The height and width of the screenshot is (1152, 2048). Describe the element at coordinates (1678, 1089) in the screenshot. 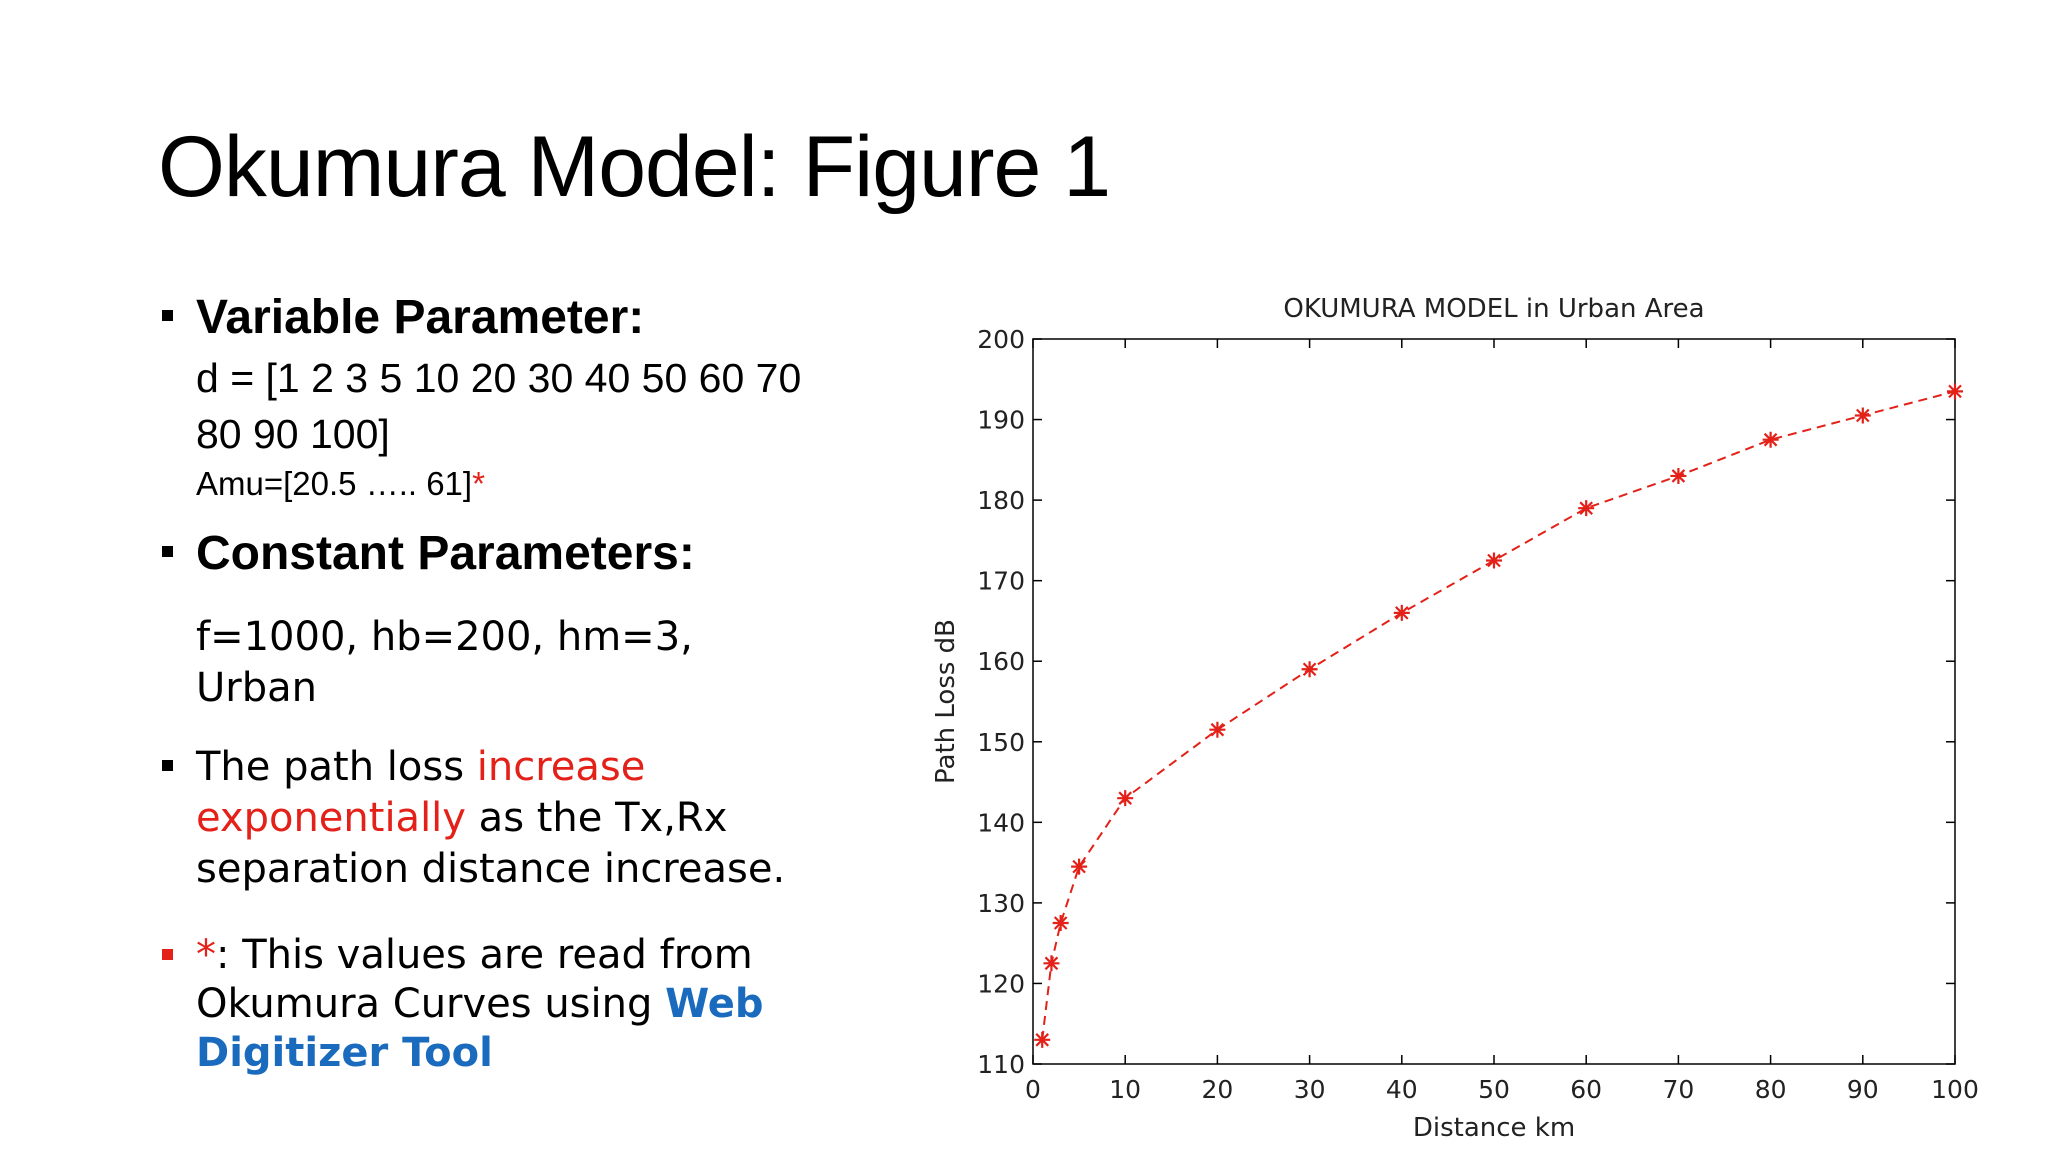

I see `x-tick-label: 70` at that location.